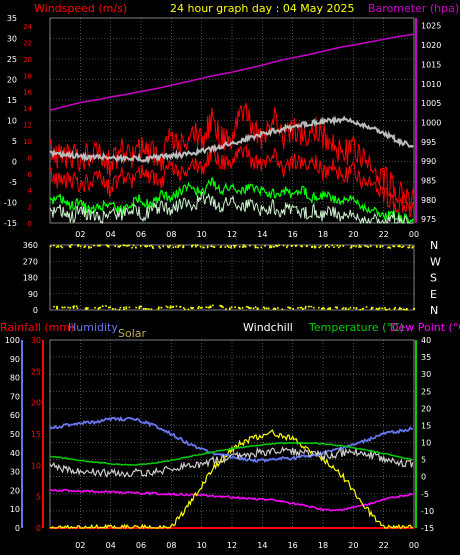 This screenshot has width=460, height=555. Describe the element at coordinates (15, 472) in the screenshot. I see `y-tick-label-humidity: 30` at that location.